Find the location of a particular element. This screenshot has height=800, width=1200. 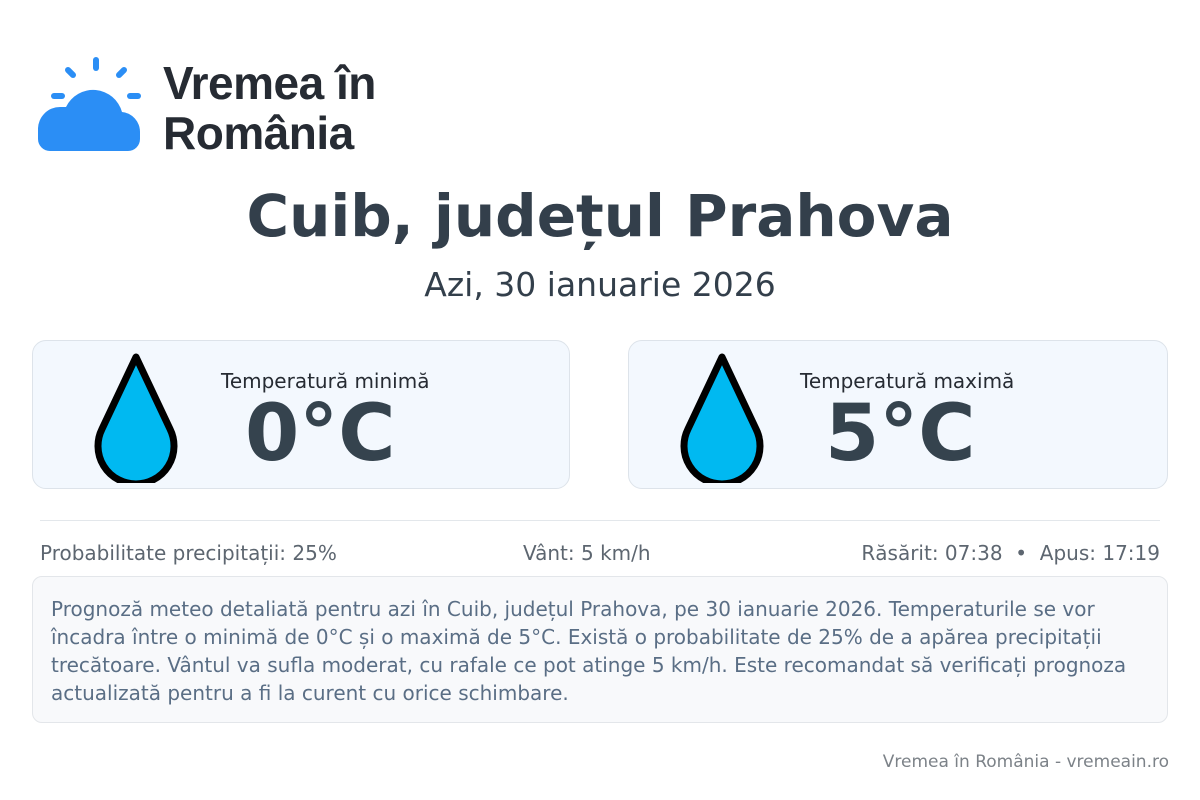

logo is located at coordinates (90, 107).